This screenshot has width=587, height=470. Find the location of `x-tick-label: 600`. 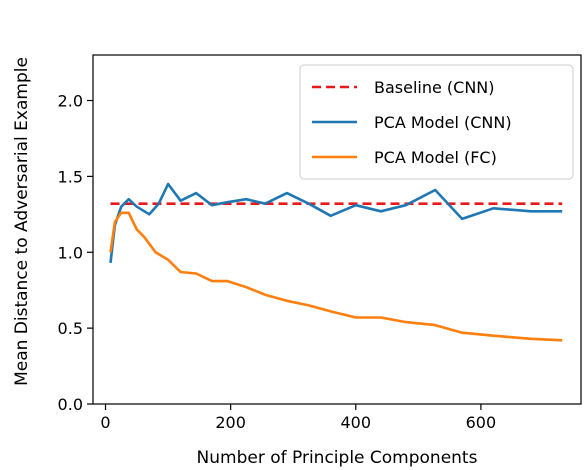

x-tick-label: 600 is located at coordinates (481, 422).